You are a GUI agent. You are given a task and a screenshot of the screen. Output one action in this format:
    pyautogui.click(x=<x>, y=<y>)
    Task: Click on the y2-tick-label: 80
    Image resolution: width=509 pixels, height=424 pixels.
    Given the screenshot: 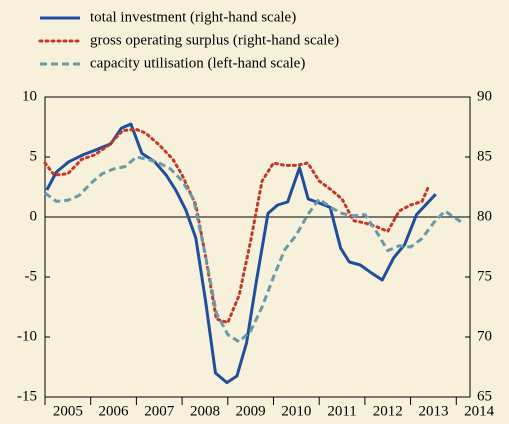 What is the action you would take?
    pyautogui.click(x=484, y=216)
    